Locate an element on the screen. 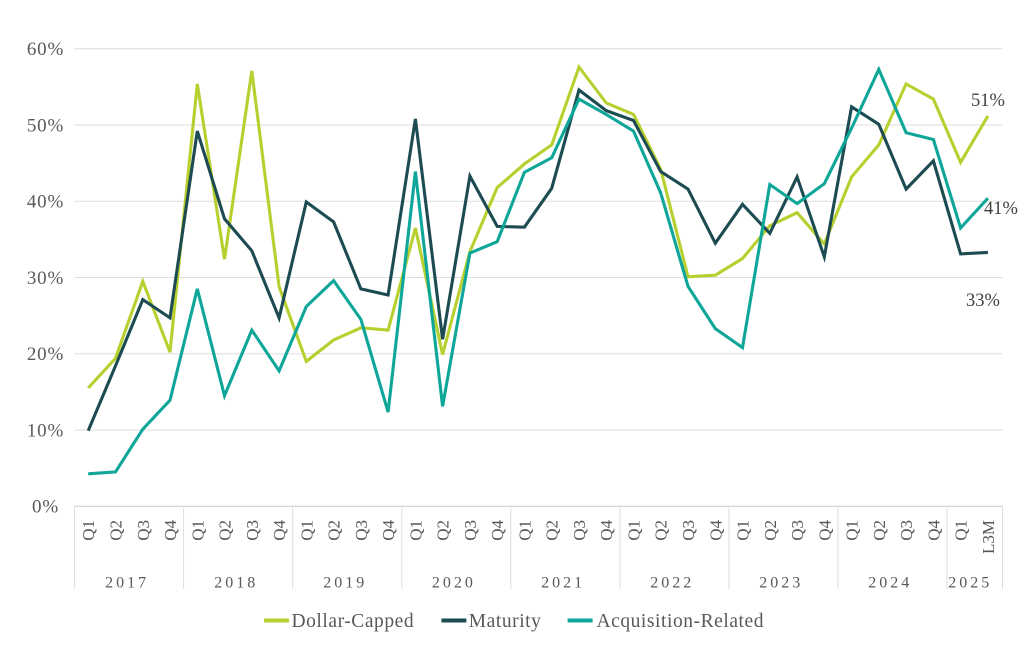 The image size is (1024, 650). svg-text: 41% is located at coordinates (1001, 209).